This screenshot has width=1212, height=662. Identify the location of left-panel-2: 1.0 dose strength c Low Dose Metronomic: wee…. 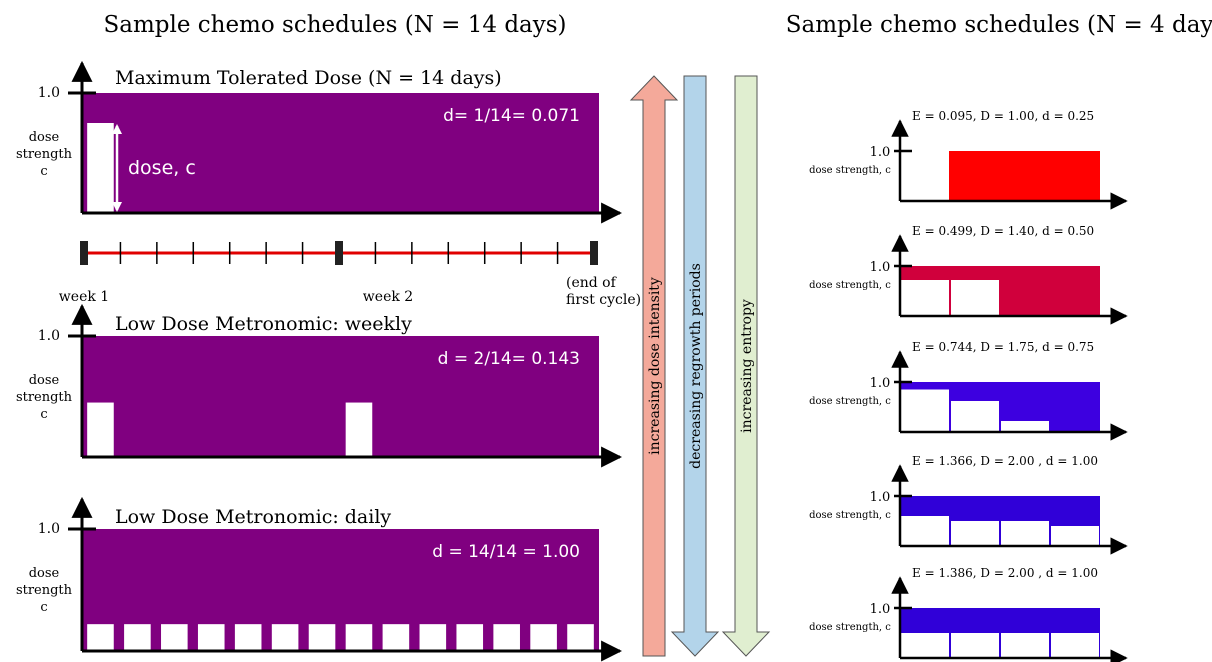
(319, 385).